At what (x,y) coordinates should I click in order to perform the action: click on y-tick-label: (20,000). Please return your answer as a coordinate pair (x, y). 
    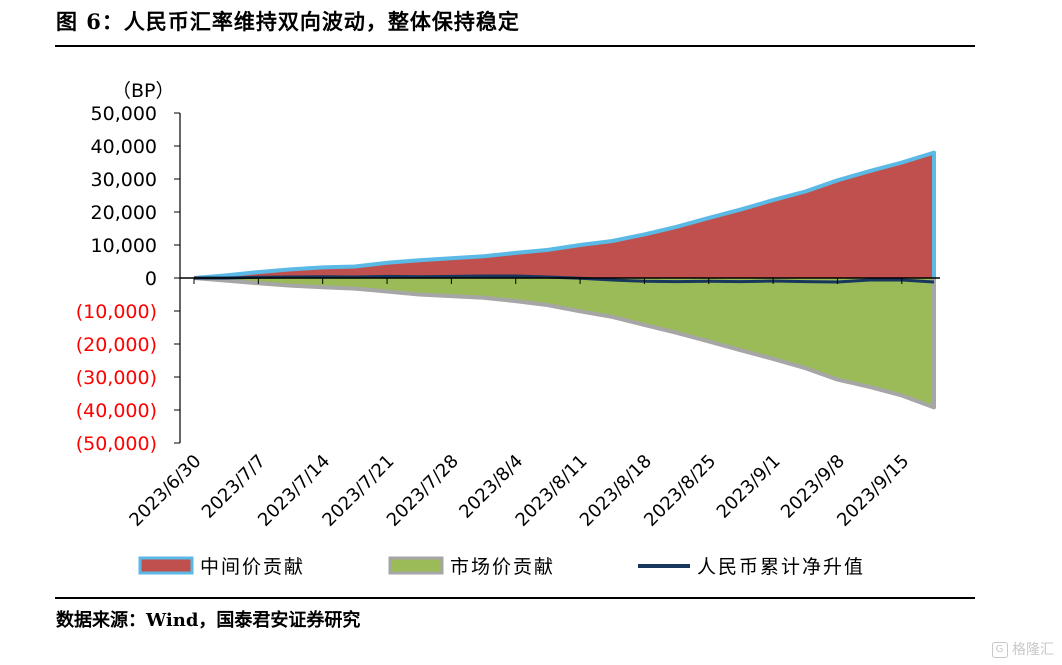
    Looking at the image, I should click on (116, 345).